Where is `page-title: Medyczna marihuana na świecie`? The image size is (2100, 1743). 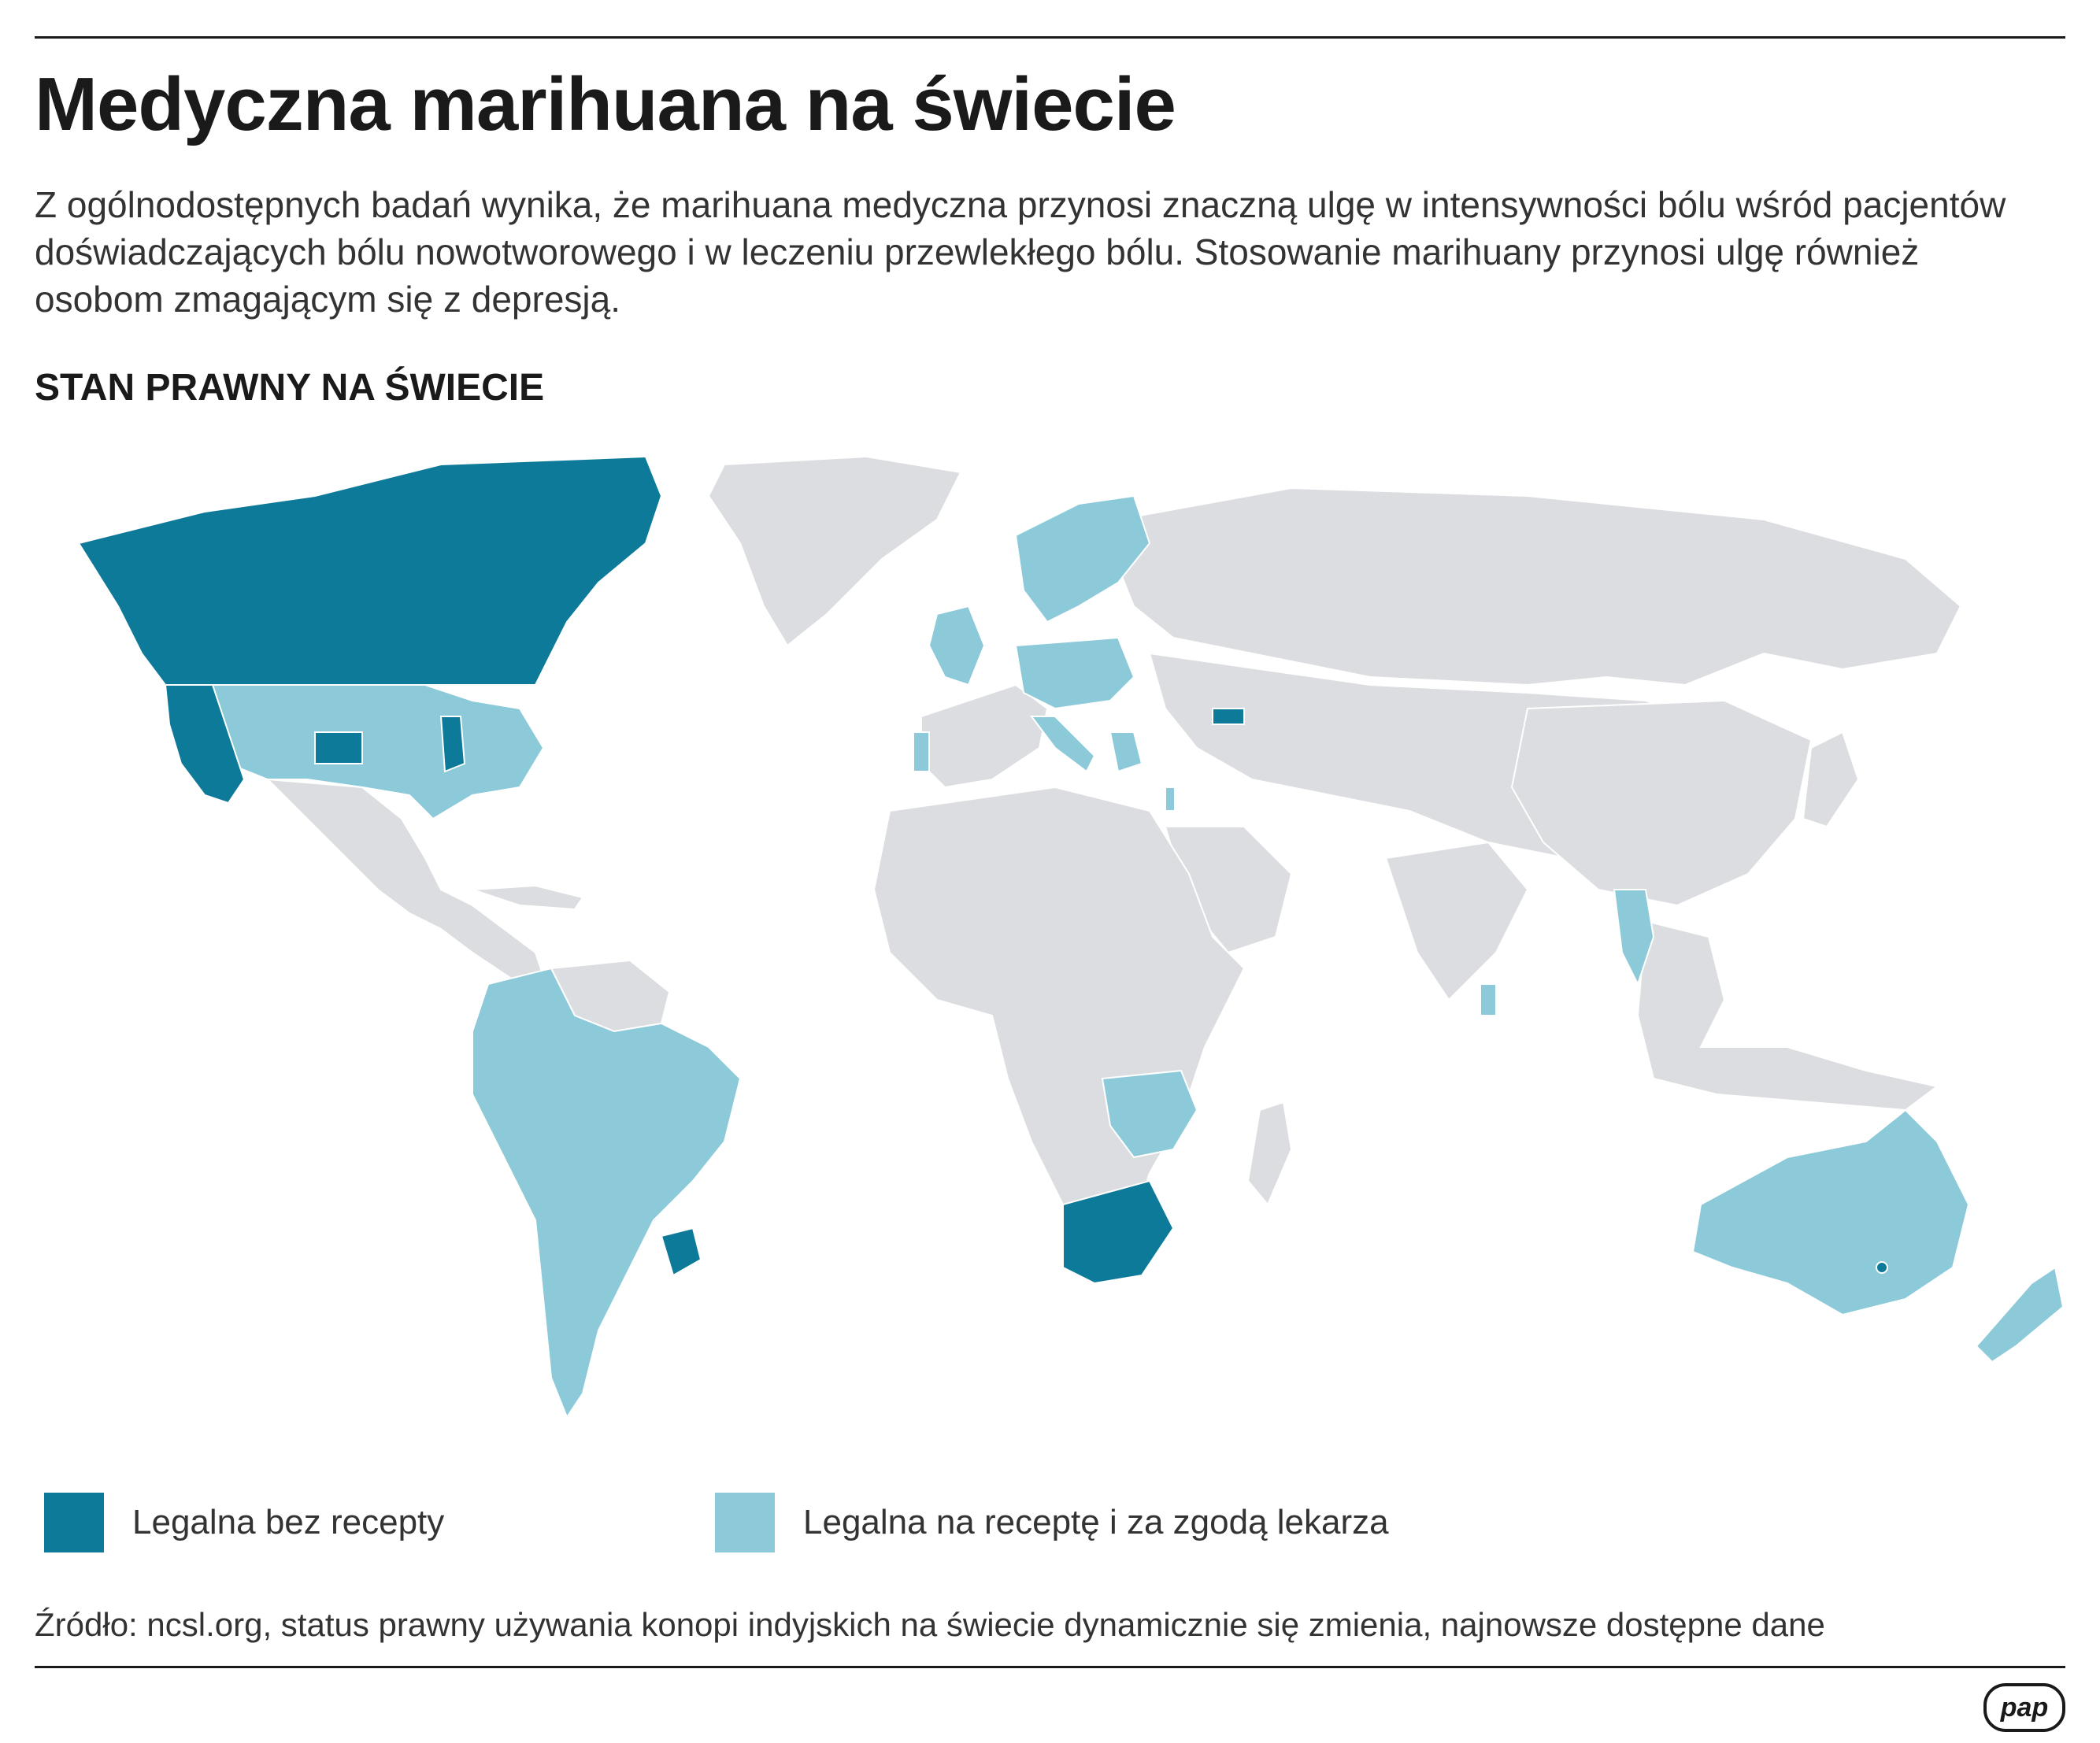 page-title: Medyczna marihuana na świecie is located at coordinates (605, 104).